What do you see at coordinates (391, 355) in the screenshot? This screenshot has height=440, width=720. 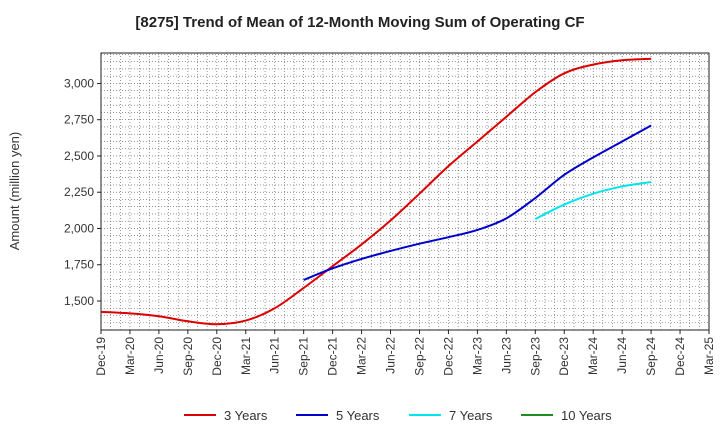 I see `x-tick-label: Jun-22` at bounding box center [391, 355].